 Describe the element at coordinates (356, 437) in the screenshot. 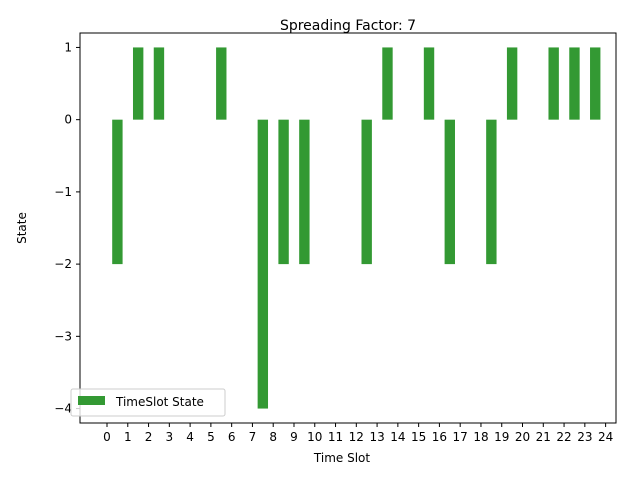

I see `x-tick-label: 12` at that location.